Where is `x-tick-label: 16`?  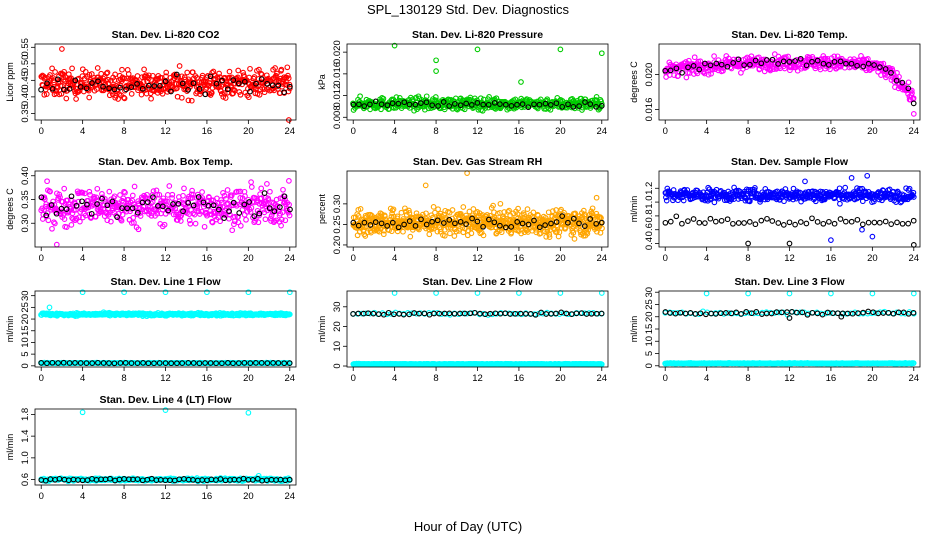
x-tick-label: 16 is located at coordinates (519, 131).